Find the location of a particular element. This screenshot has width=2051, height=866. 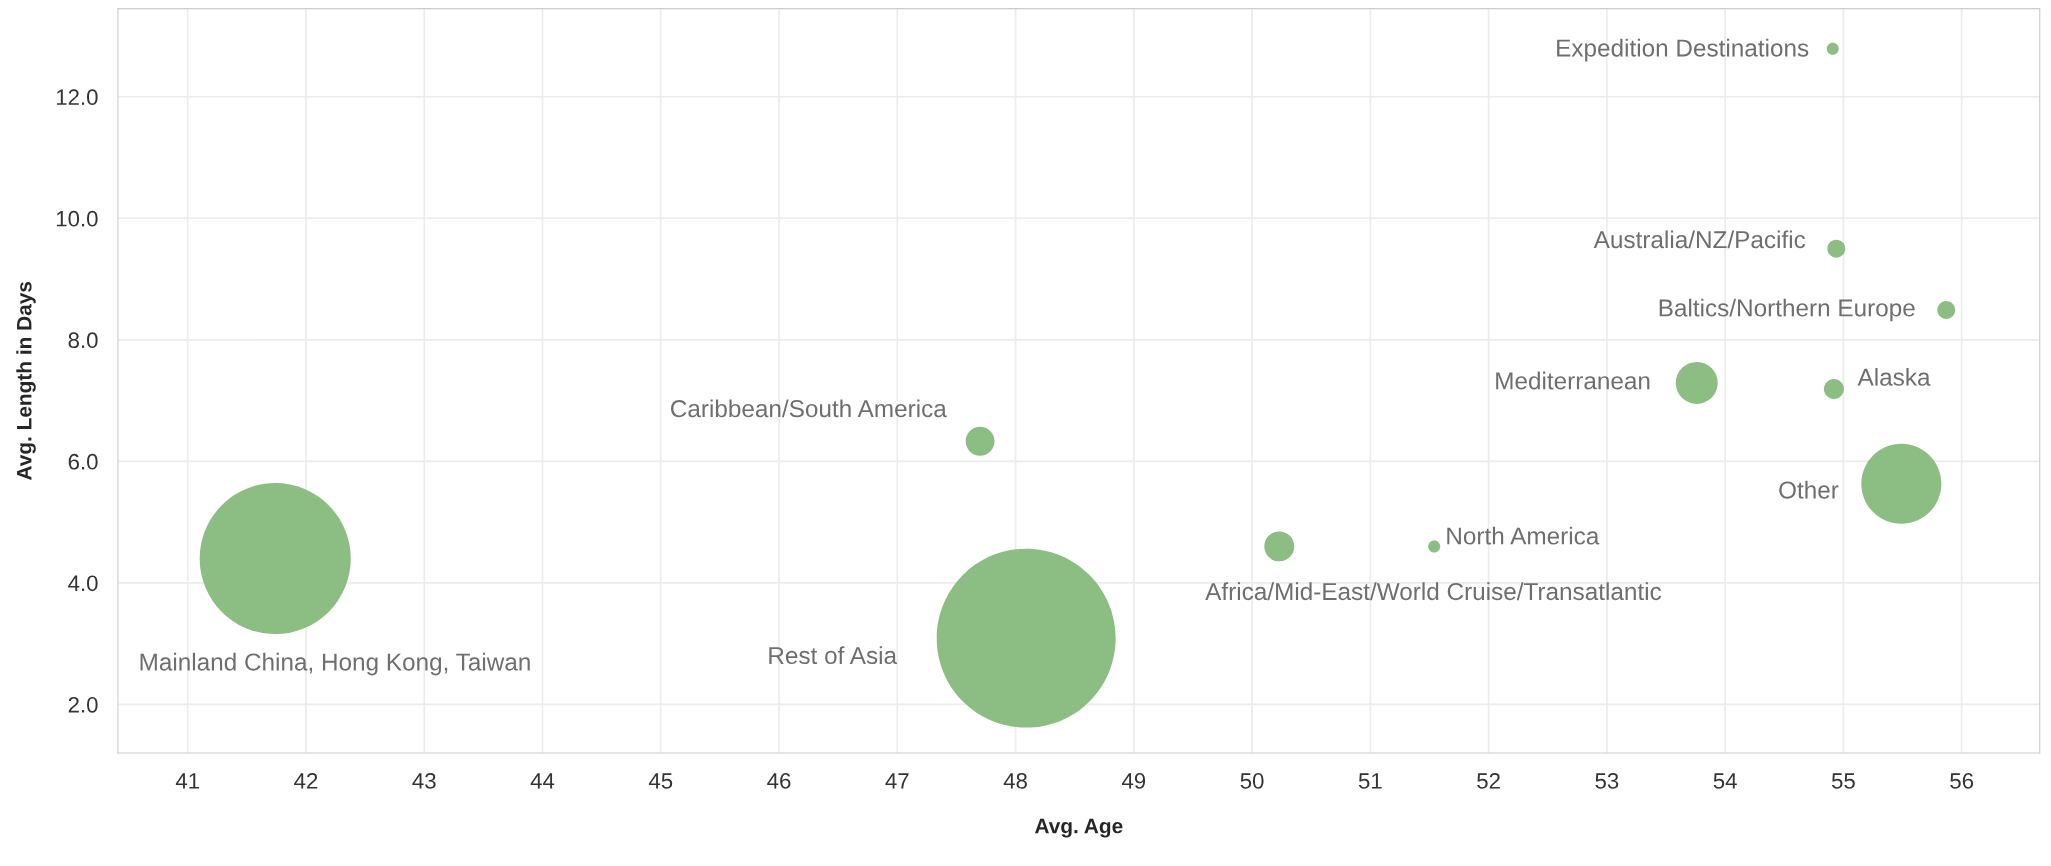

annotation: Caribbean/South America is located at coordinates (809, 408).